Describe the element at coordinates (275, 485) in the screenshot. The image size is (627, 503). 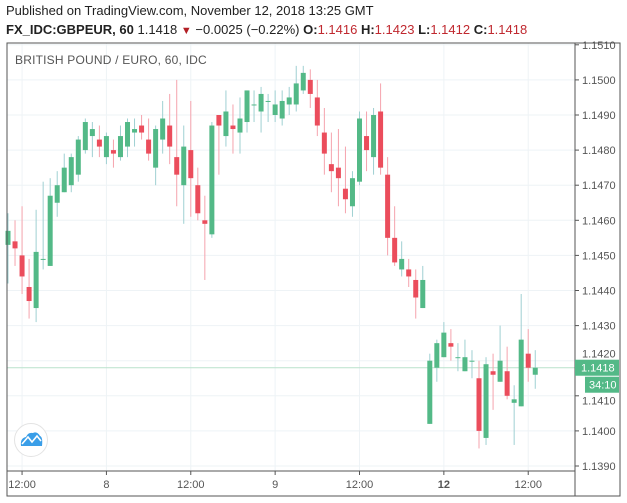
I see `x-tick-label: 9` at that location.